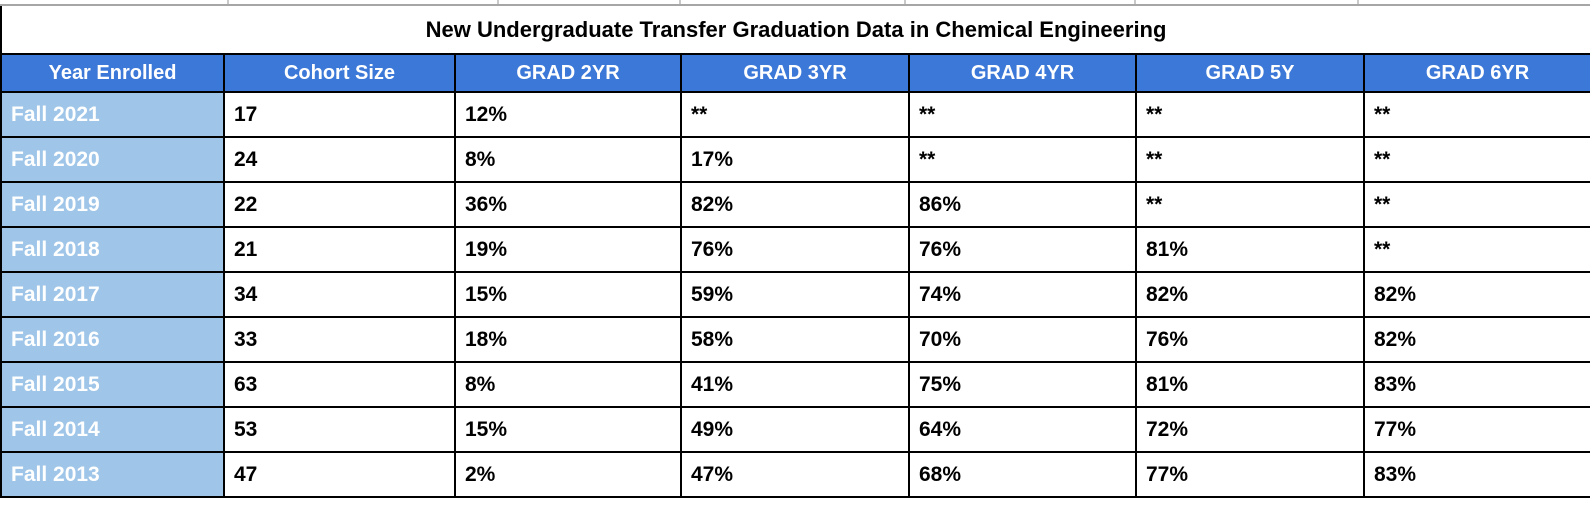  Describe the element at coordinates (568, 73) in the screenshot. I see `column-header-grad-2yr: GRAD 2YR` at that location.